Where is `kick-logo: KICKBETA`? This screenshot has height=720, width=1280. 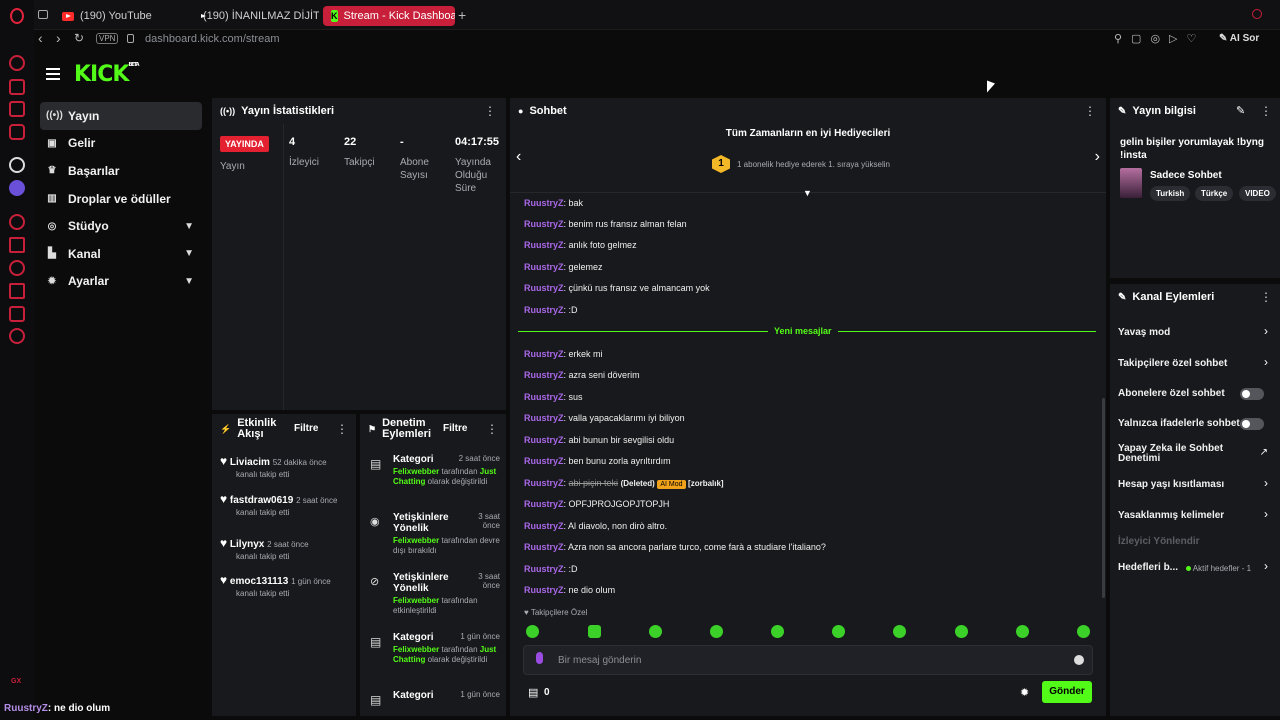
kick-logo: KICKBETA is located at coordinates (107, 74).